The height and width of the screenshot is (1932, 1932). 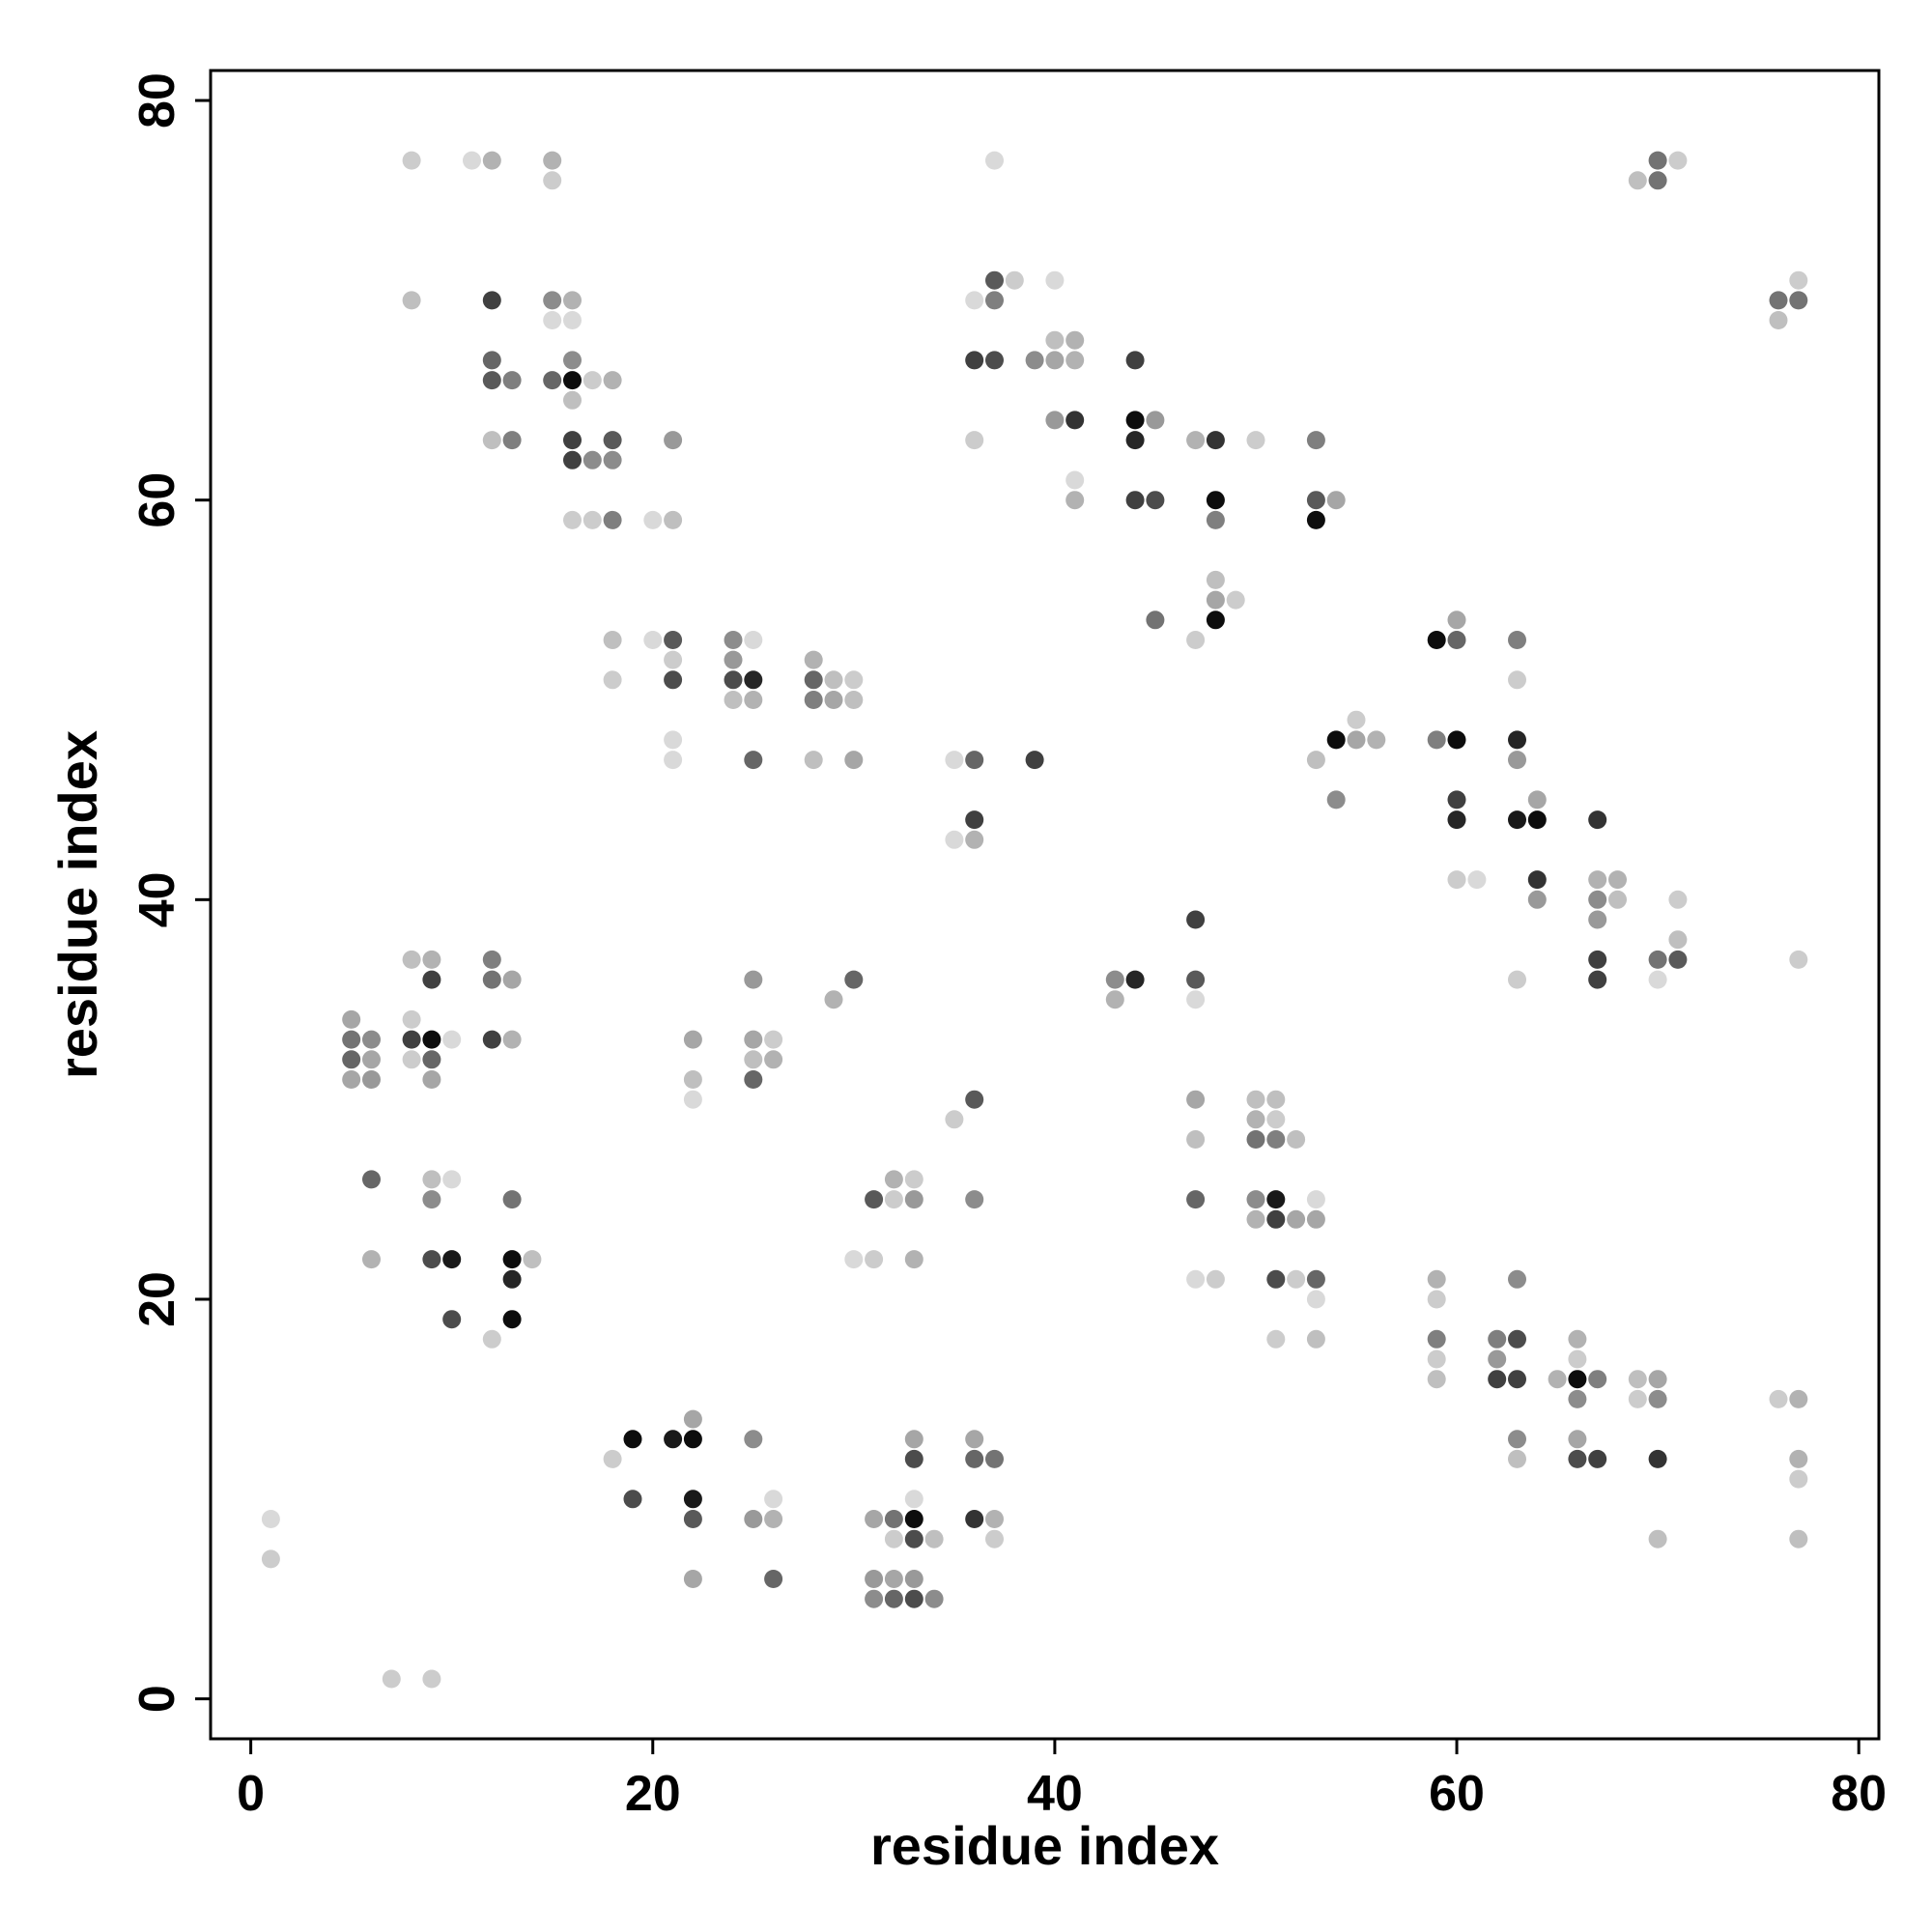 I want to click on y-tick-label: 20, so click(x=157, y=1299).